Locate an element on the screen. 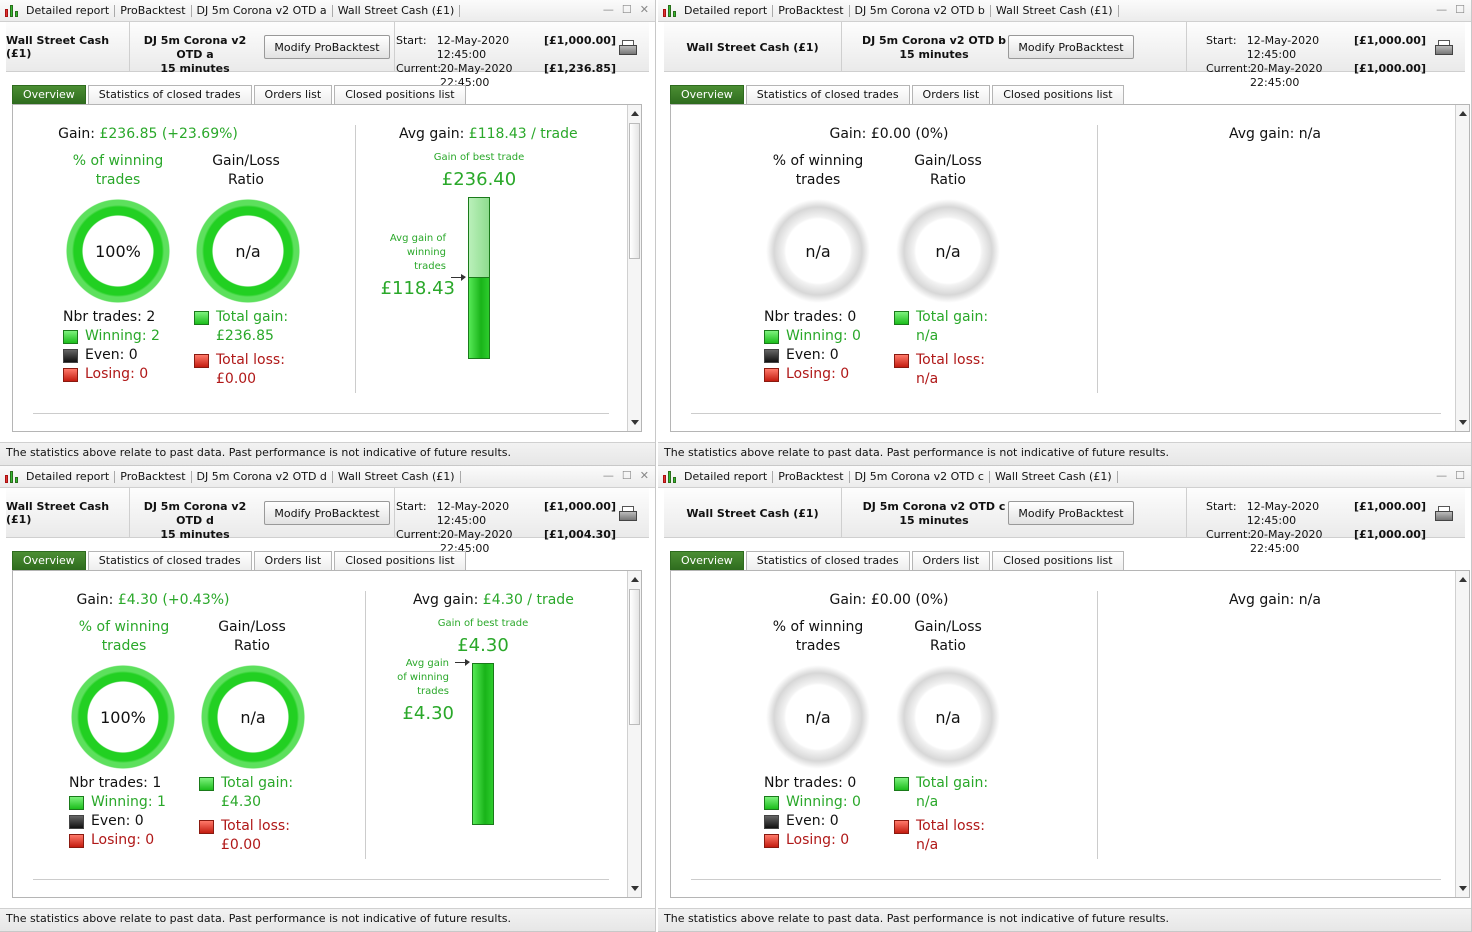 Image resolution: width=1472 pixels, height=932 pixels. gain-value: £236.85 (+23.69%) is located at coordinates (168, 134).